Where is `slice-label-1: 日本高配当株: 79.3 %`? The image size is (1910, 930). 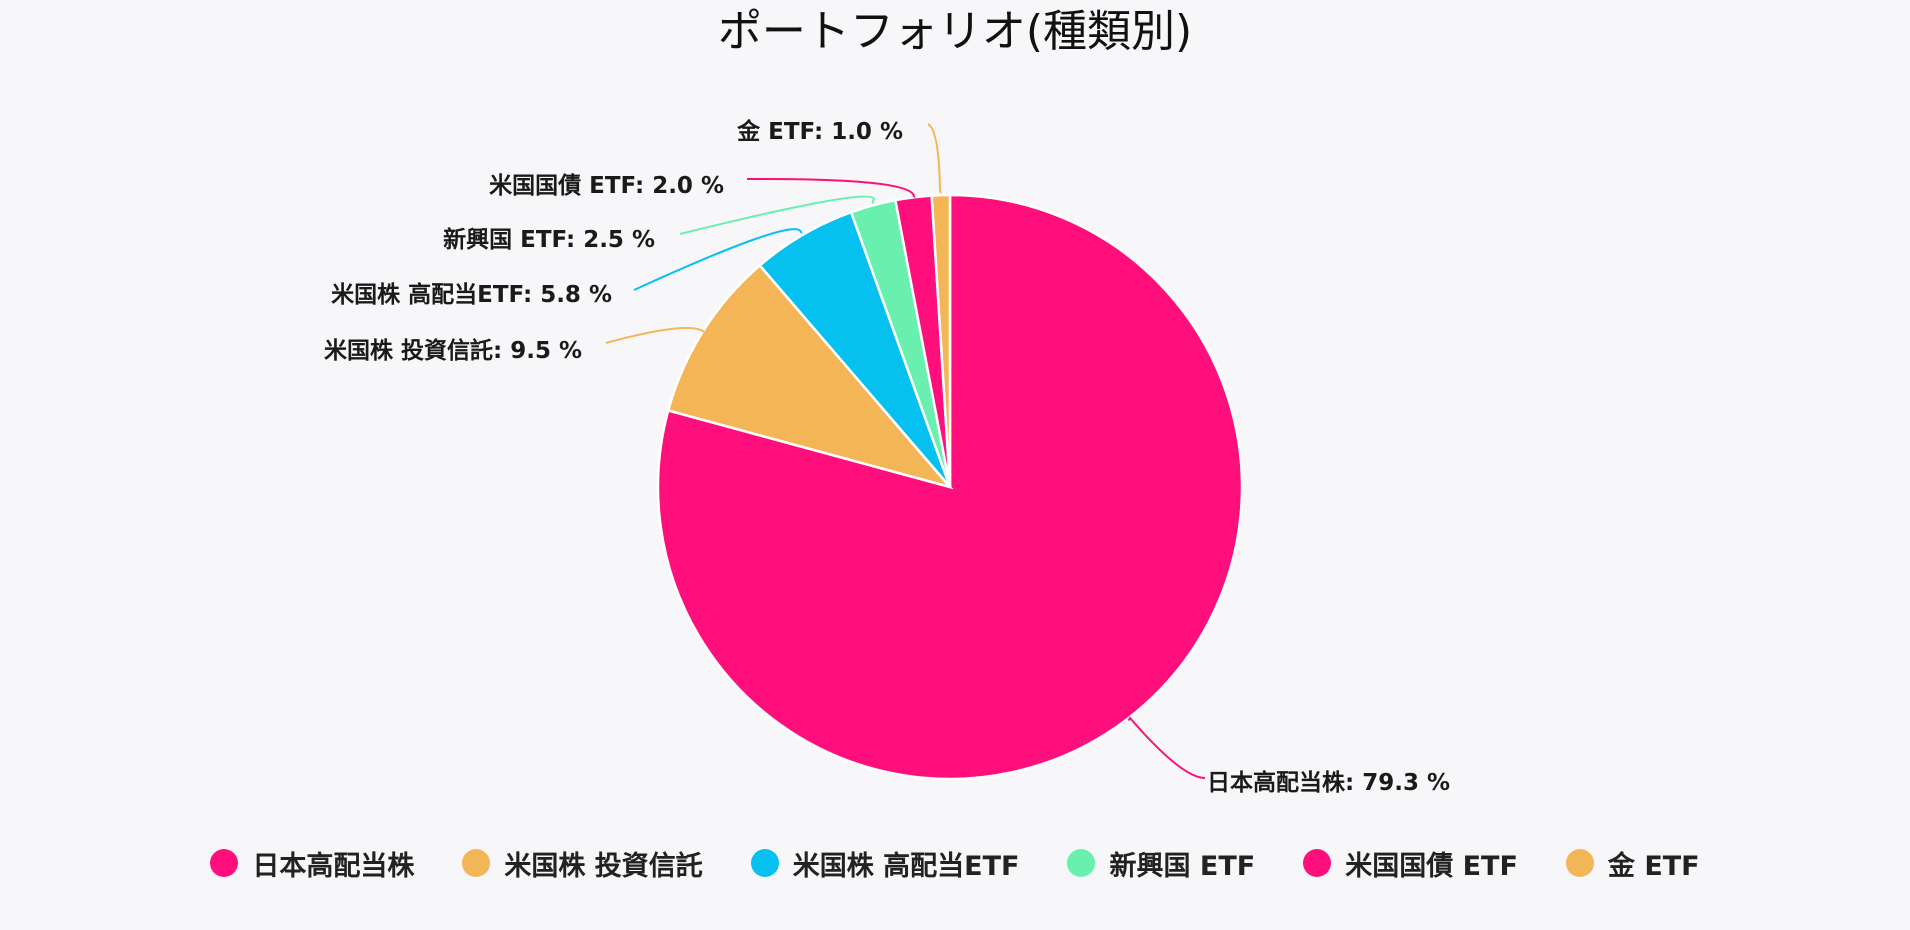 slice-label-1: 日本高配当株: 79.3 % is located at coordinates (1328, 782).